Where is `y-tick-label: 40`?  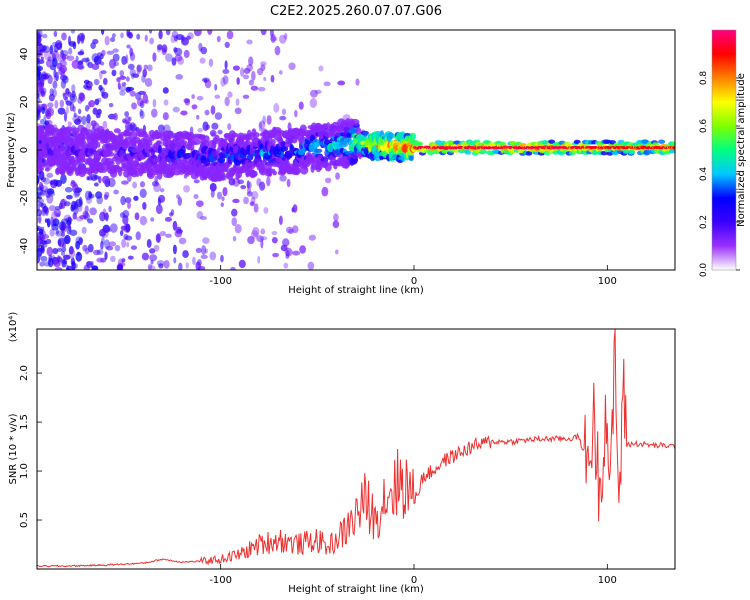 y-tick-label: 40 is located at coordinates (24, 54).